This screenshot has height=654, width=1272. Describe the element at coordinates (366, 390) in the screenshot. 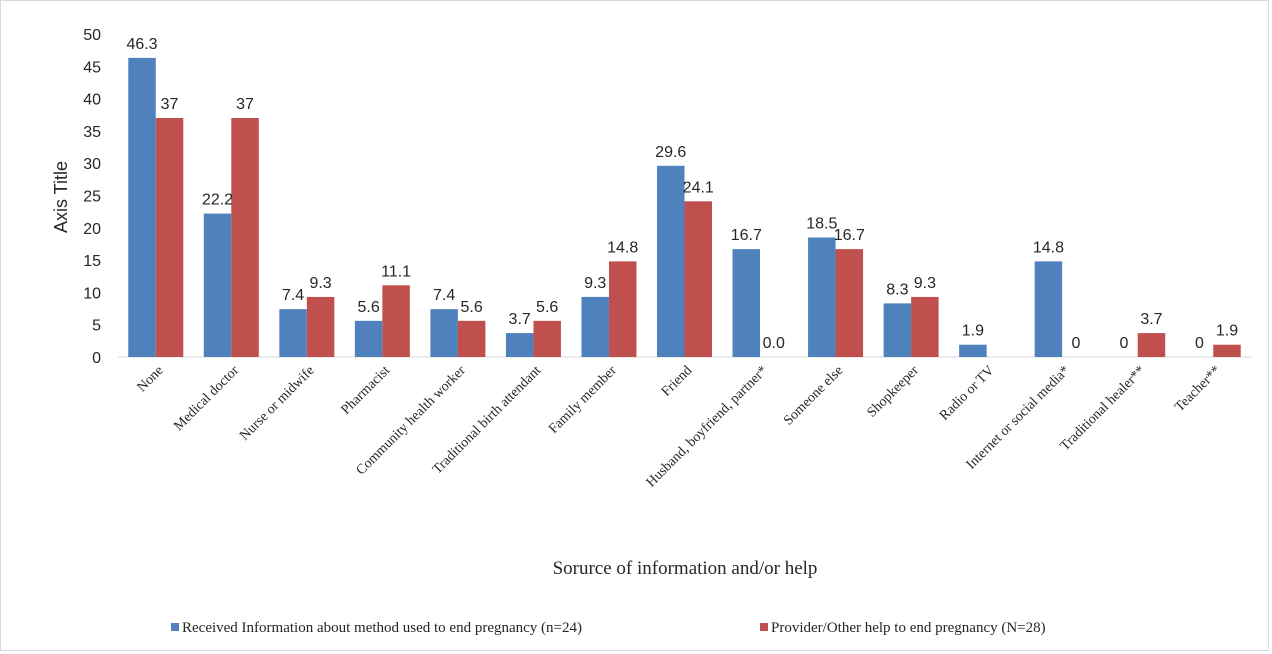

I see `x-tick-label: Pharmacist` at that location.